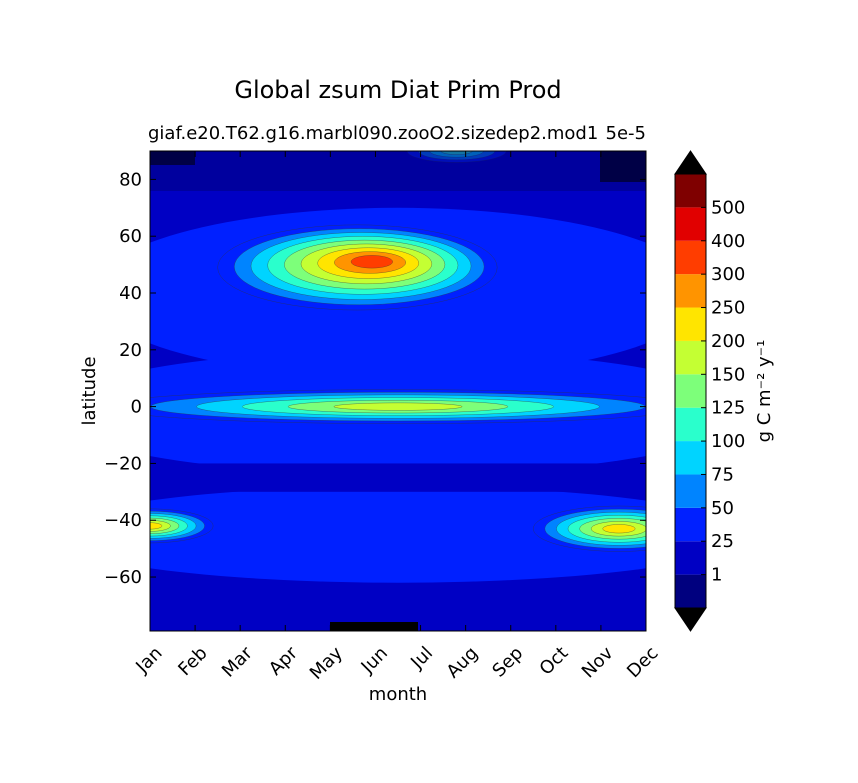  I want to click on y-tick-label: 60, so click(130, 236).